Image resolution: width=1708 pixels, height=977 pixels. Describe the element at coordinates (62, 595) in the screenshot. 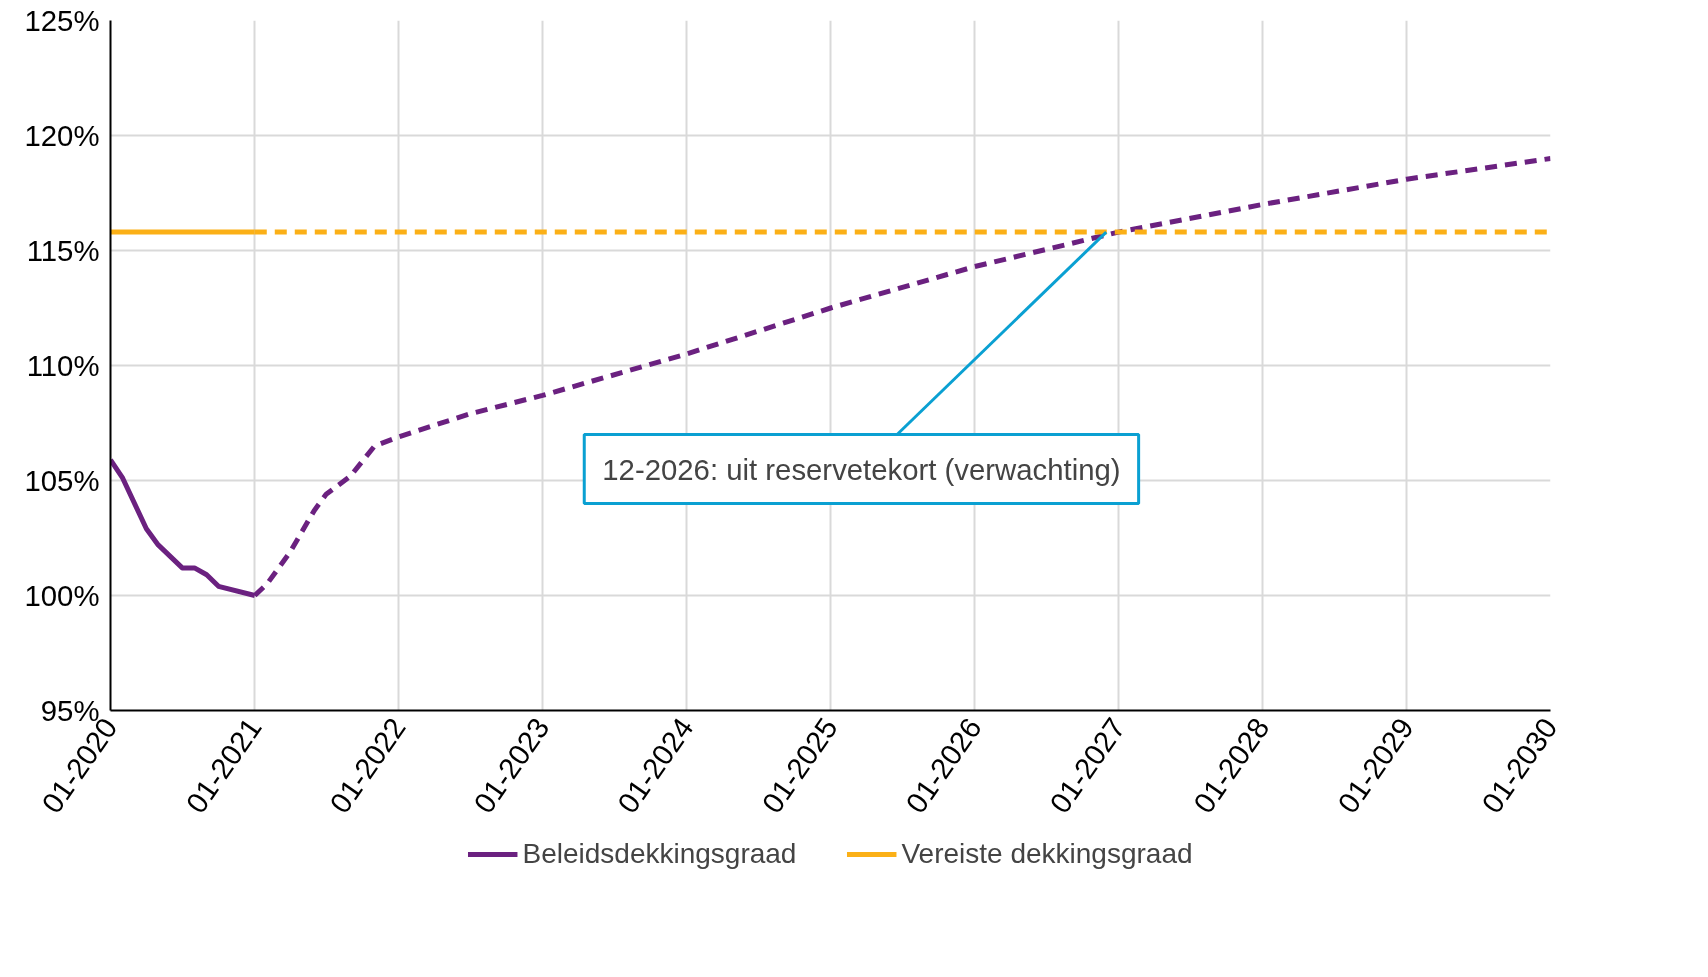

I see `y-tick-label: 100%` at that location.